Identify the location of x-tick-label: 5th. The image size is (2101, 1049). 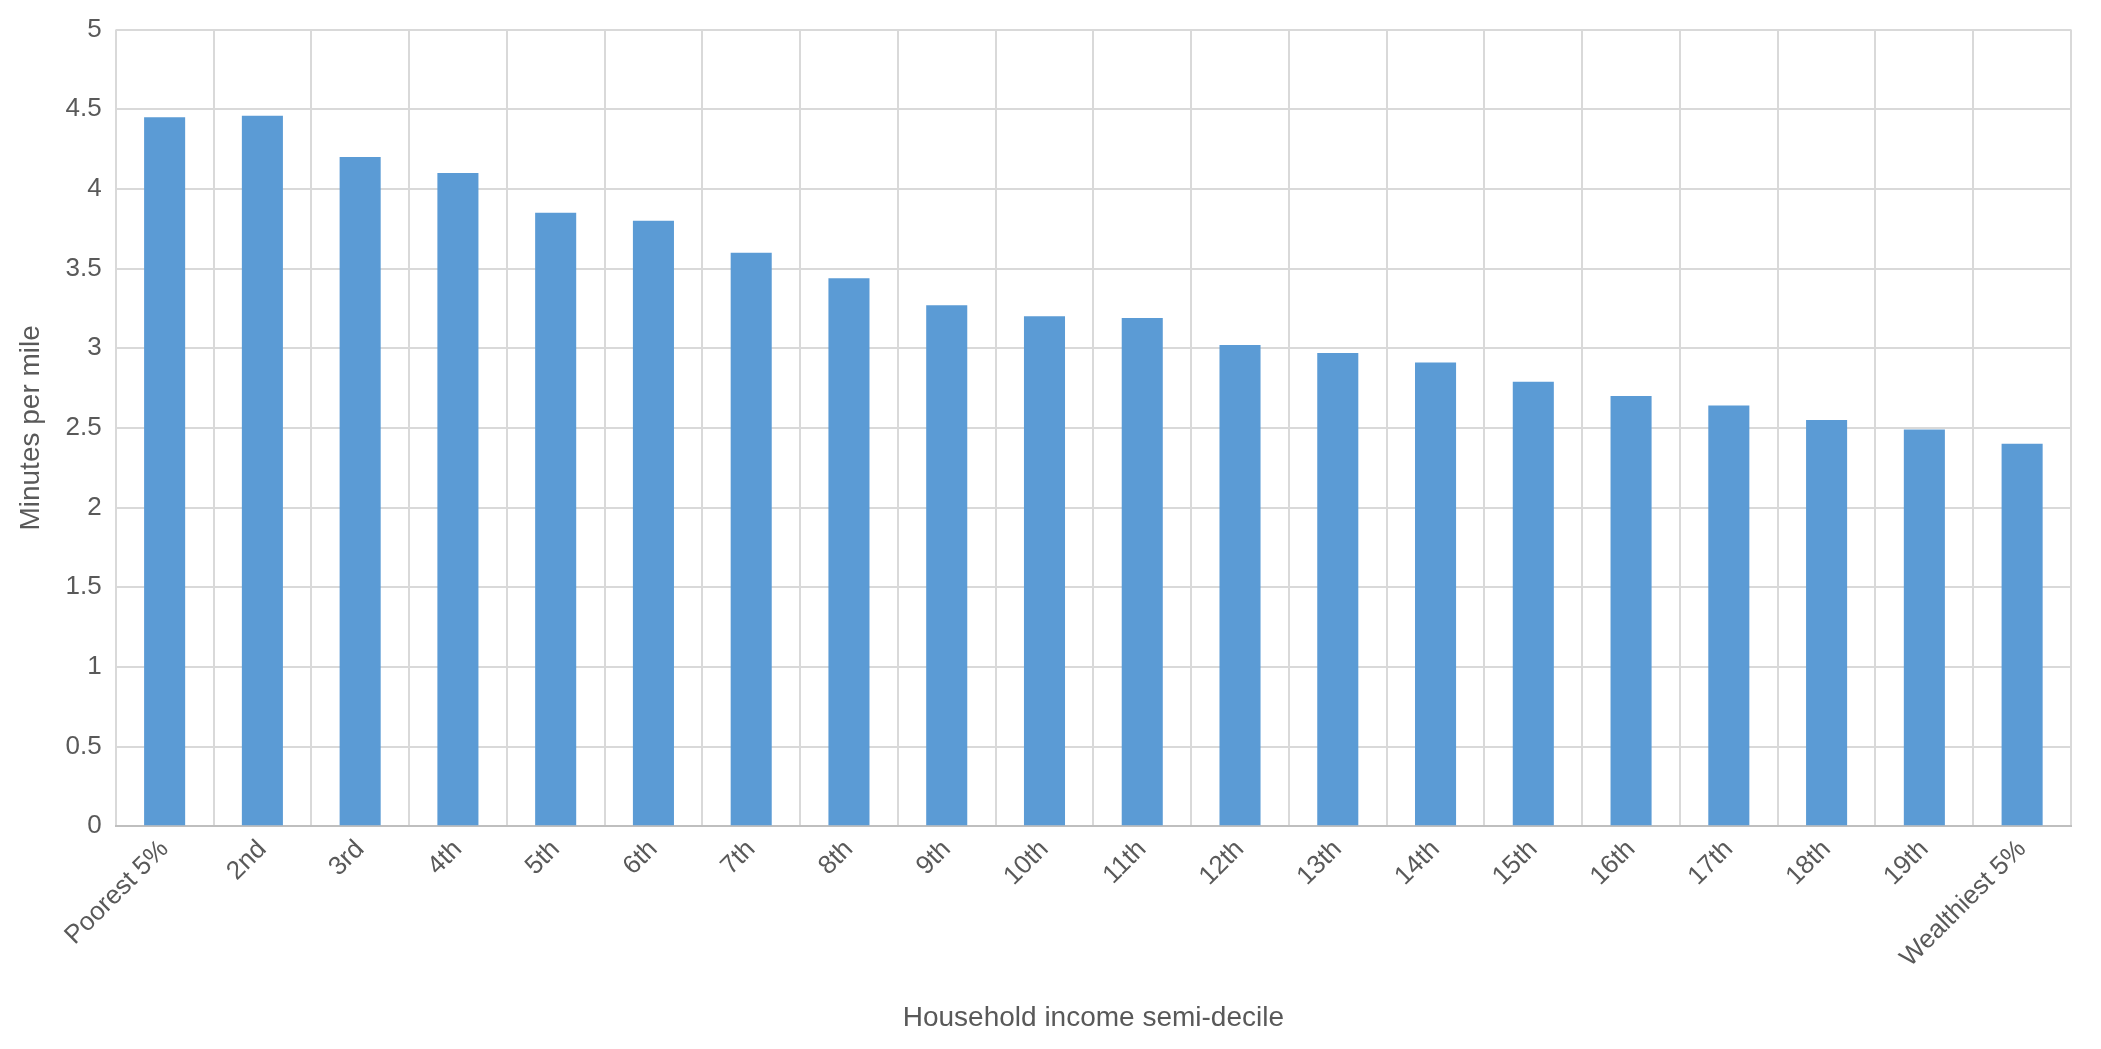
(541, 857).